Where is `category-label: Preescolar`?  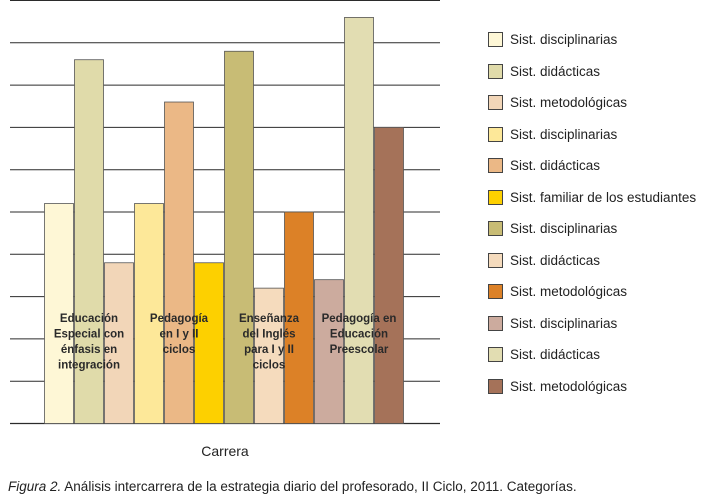
category-label: Preescolar is located at coordinates (359, 350).